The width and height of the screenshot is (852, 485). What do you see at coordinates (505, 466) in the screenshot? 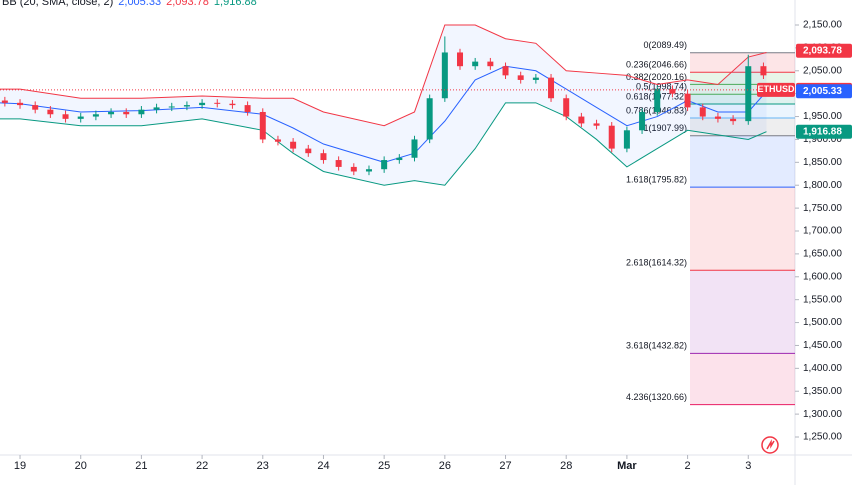
I see `x-tick-label: 27` at bounding box center [505, 466].